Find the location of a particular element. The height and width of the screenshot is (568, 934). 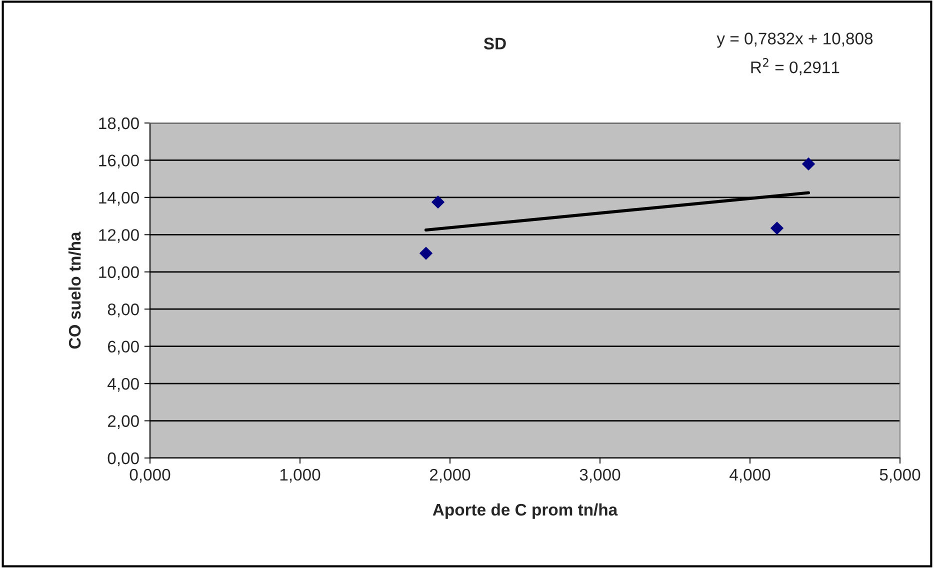

x-tick-label: 3,000 is located at coordinates (600, 475).